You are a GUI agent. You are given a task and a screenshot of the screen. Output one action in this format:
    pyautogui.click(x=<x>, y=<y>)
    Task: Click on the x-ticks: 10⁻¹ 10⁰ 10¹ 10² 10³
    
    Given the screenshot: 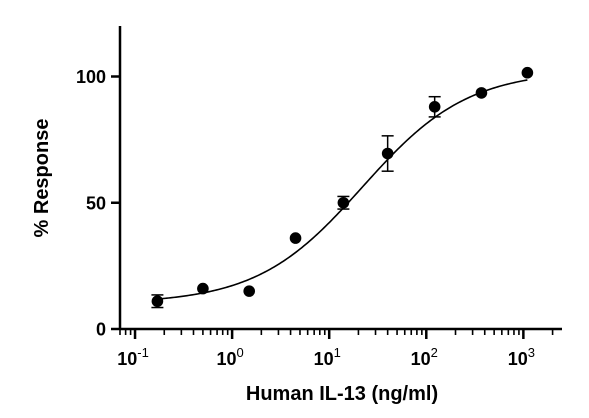 What is the action you would take?
    pyautogui.click(x=335, y=349)
    